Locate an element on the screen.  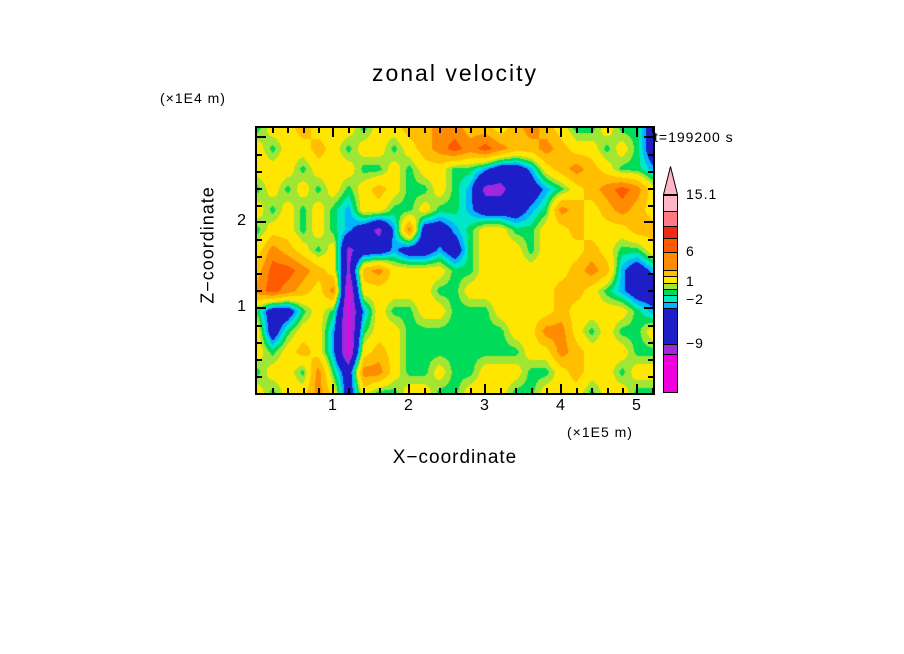
y-axis-unit-label: (×1E4 m) is located at coordinates (193, 98).